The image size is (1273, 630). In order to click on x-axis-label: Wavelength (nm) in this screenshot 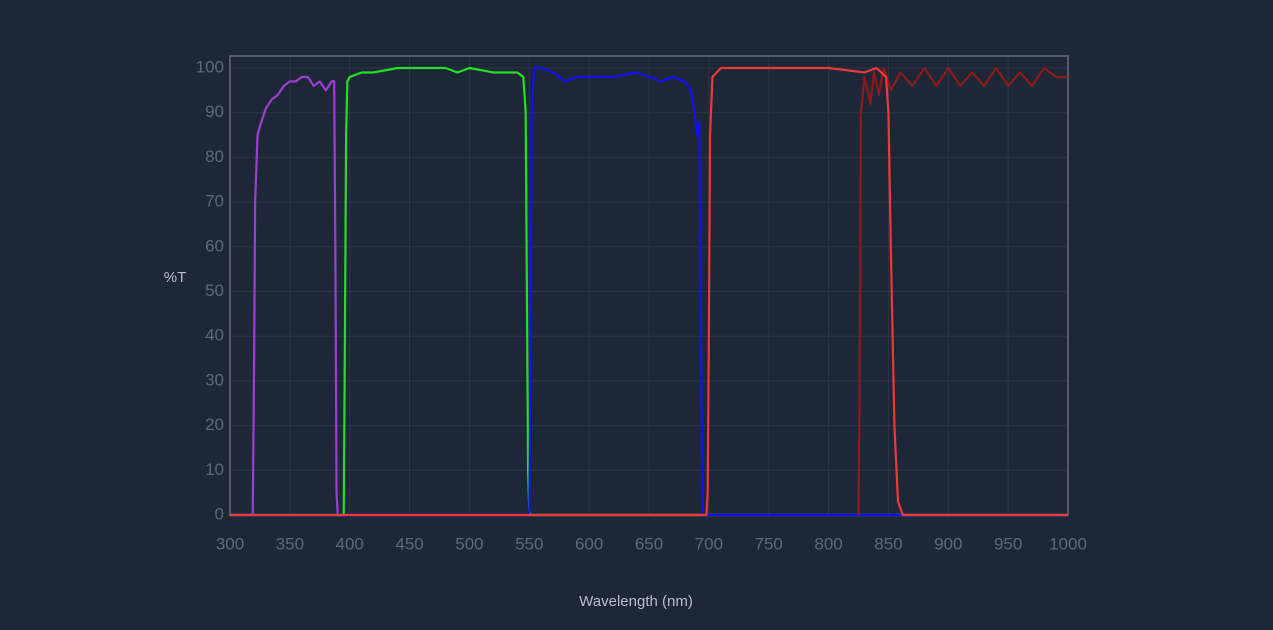, I will do `click(636, 601)`.